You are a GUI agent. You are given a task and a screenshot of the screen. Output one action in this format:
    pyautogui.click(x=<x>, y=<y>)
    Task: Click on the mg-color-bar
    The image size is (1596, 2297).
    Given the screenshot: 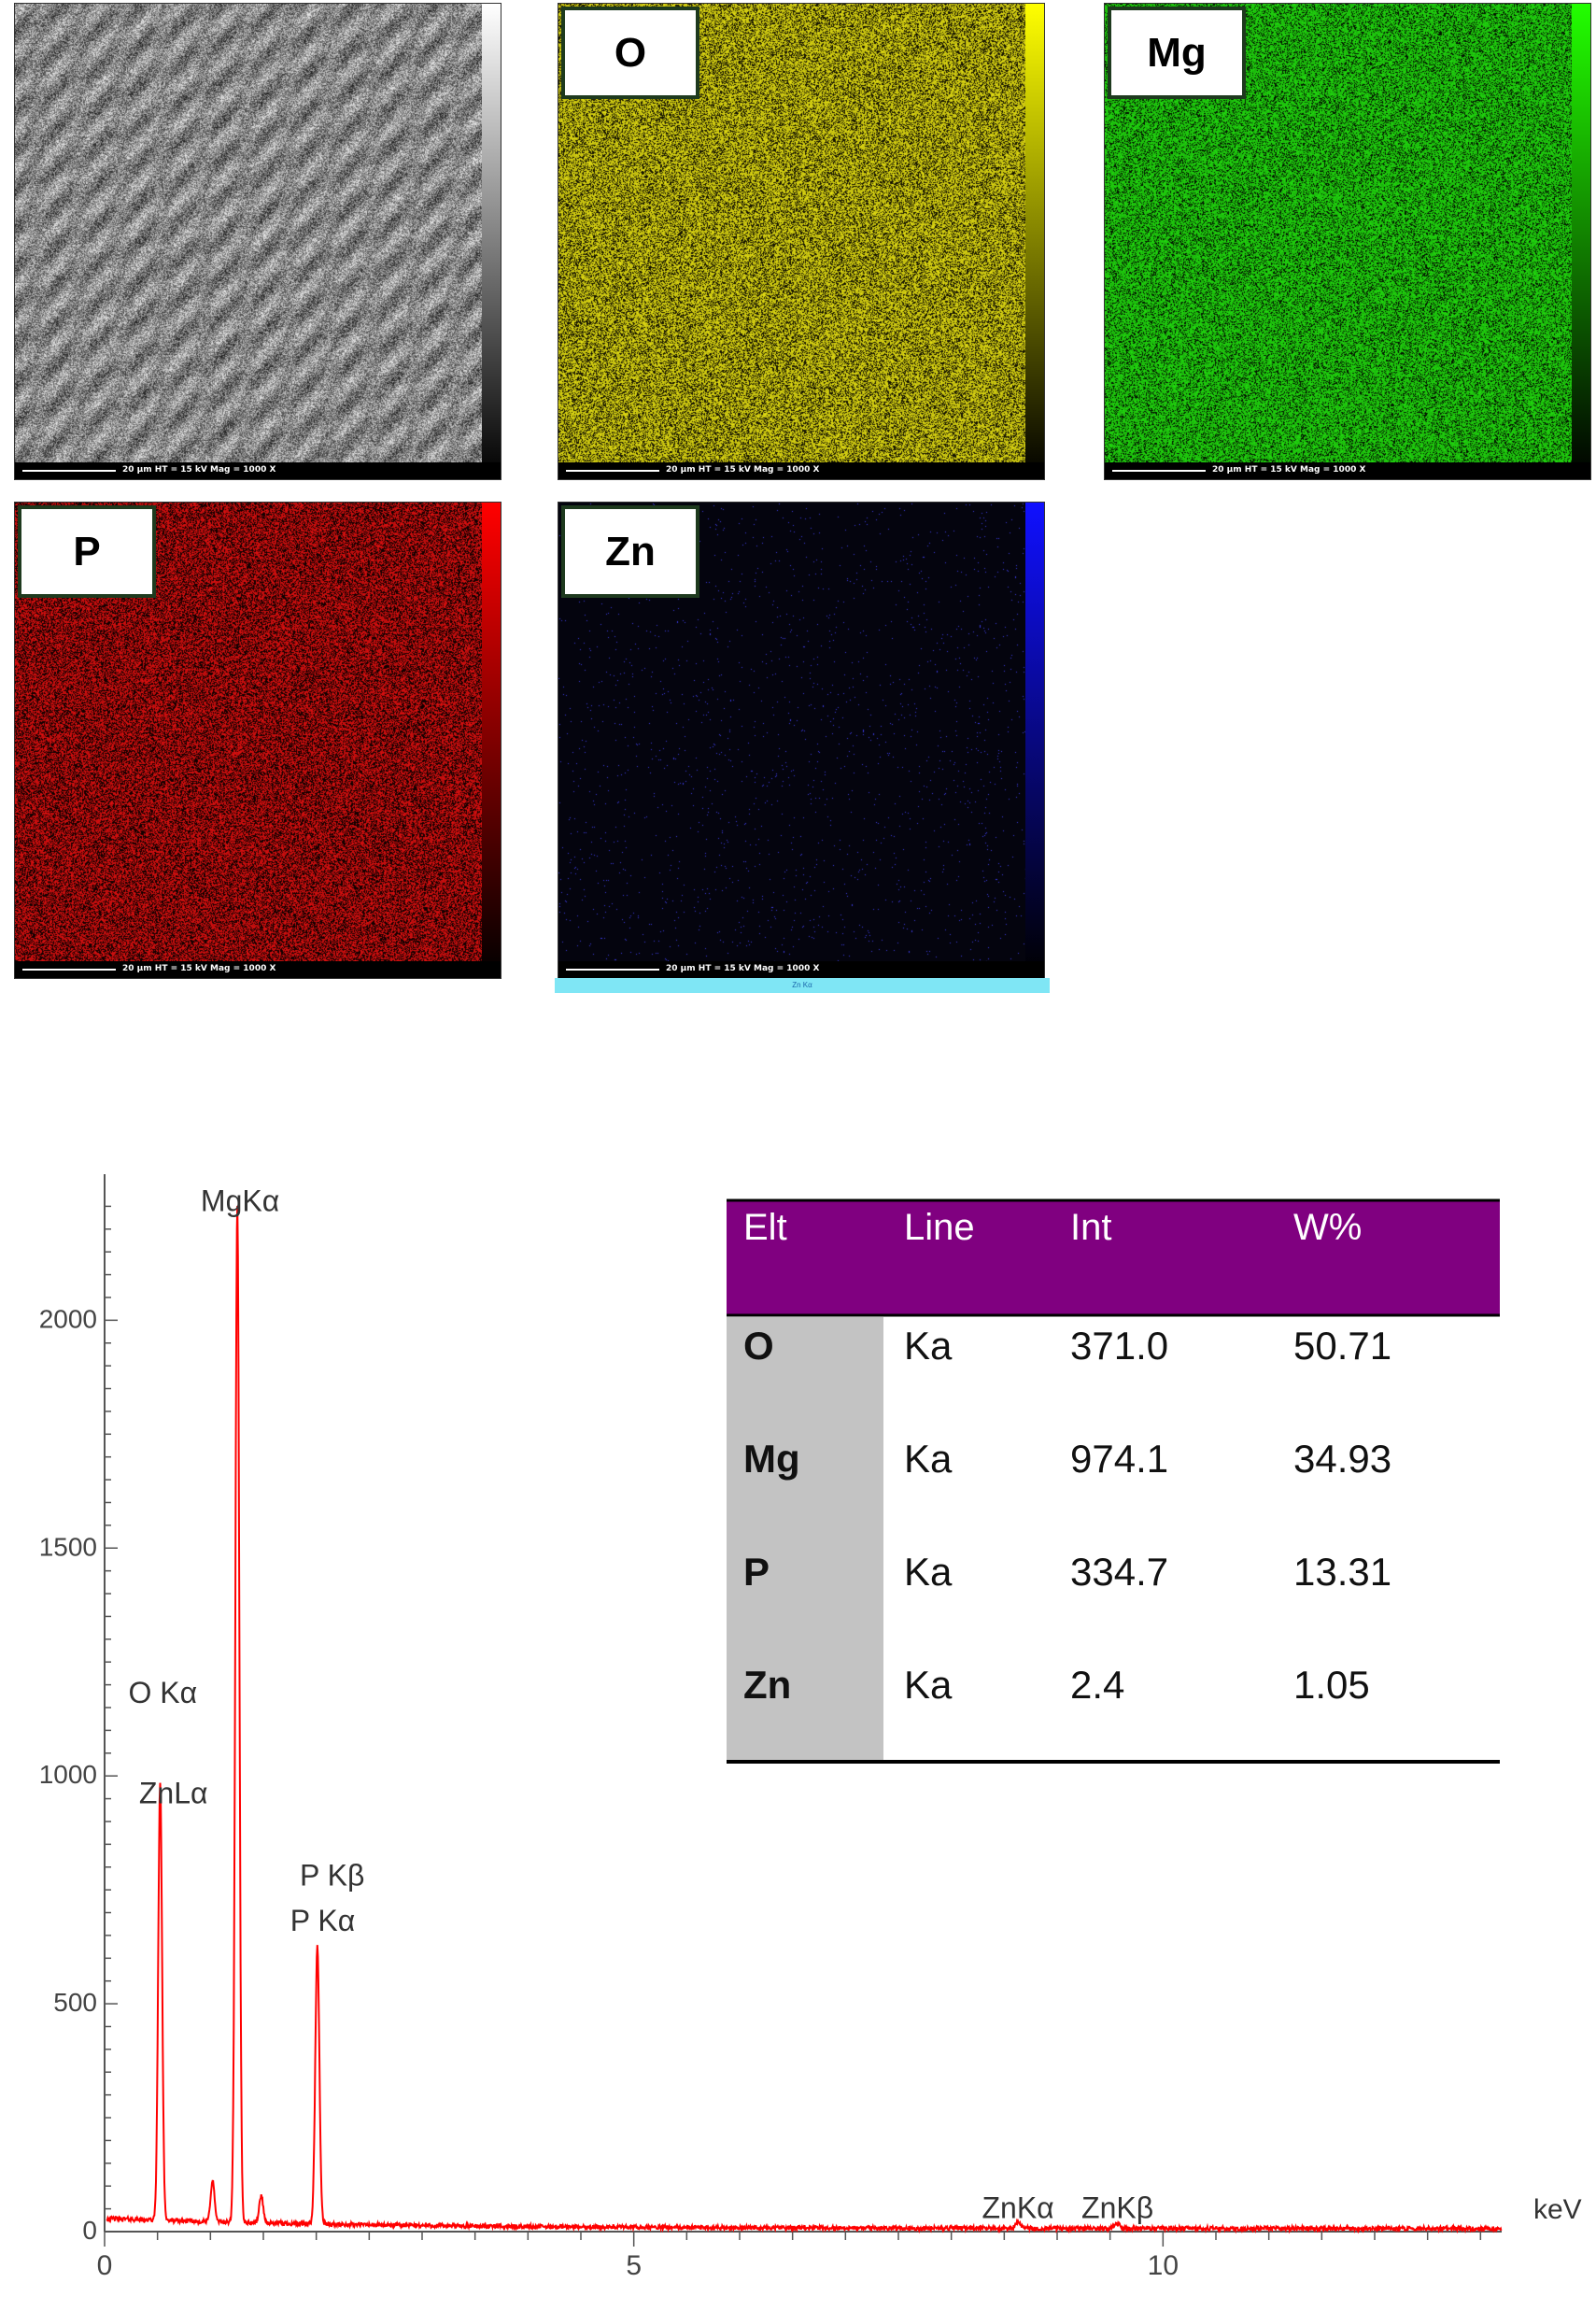 What is the action you would take?
    pyautogui.click(x=1581, y=242)
    